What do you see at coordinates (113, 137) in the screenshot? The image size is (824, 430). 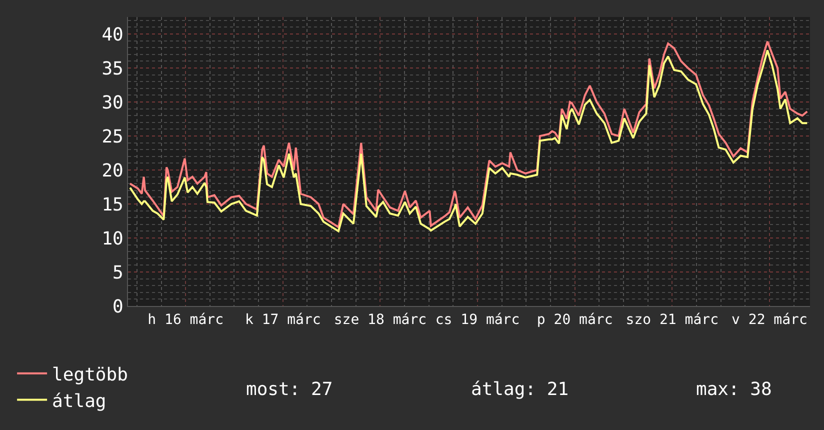 I see `y-tick-label: 25` at bounding box center [113, 137].